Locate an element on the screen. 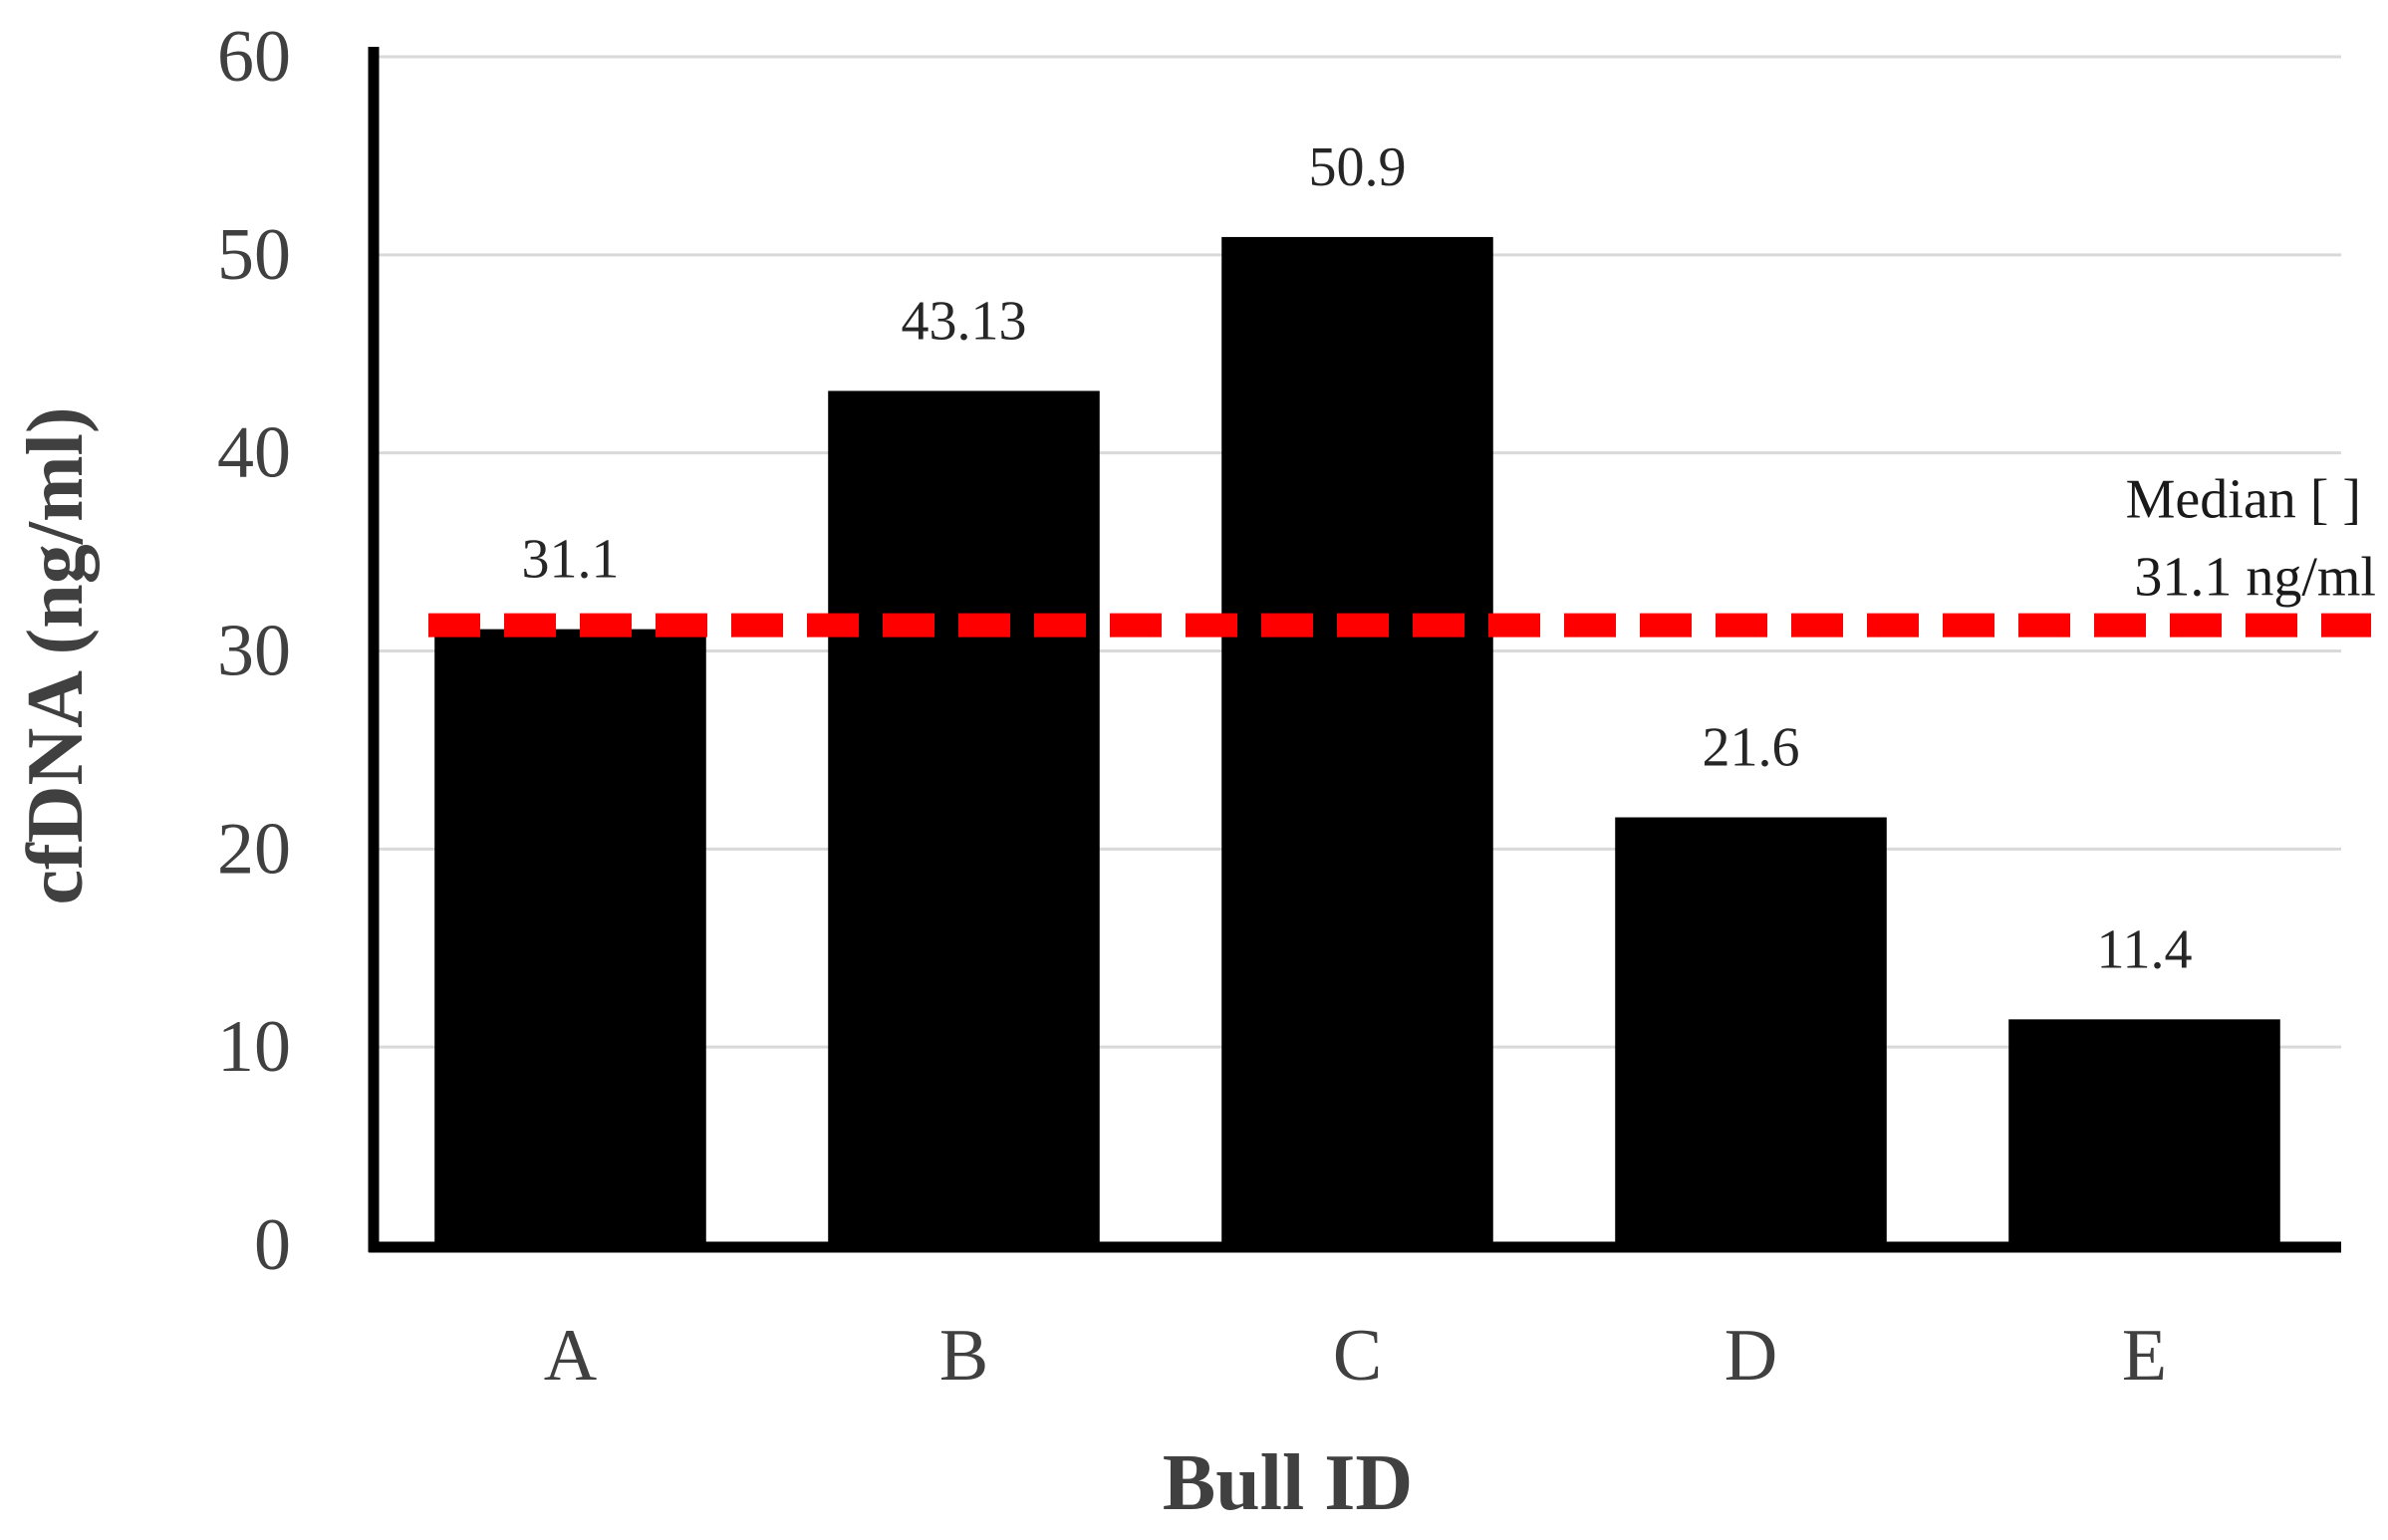  bar-A is located at coordinates (570, 938).